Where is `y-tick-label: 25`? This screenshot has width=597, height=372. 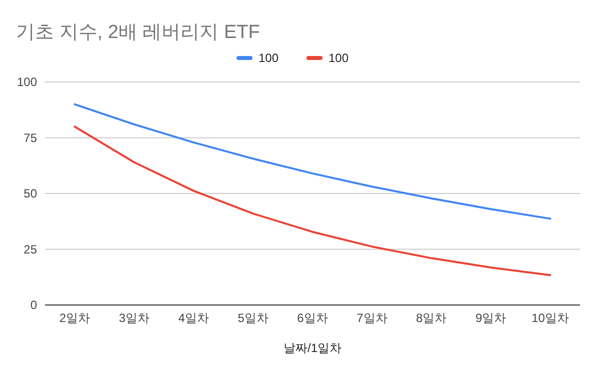
y-tick-label: 25 is located at coordinates (31, 249).